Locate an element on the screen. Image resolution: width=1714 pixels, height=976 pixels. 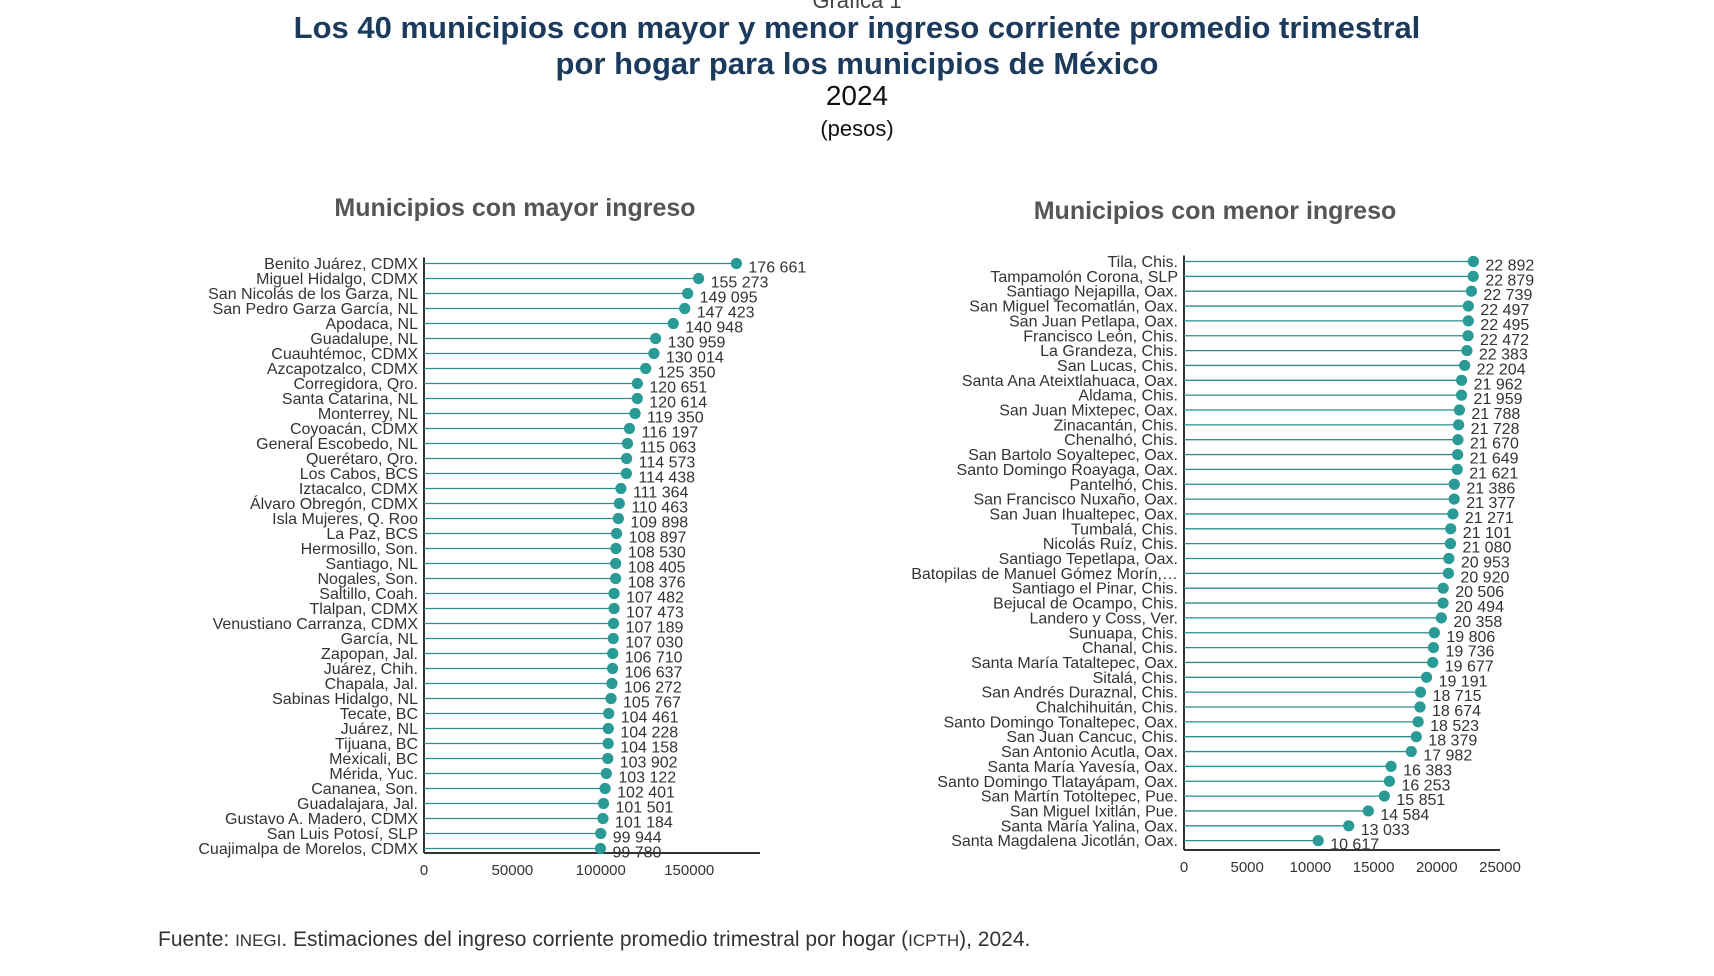
value-label: 119 350 is located at coordinates (675, 418).